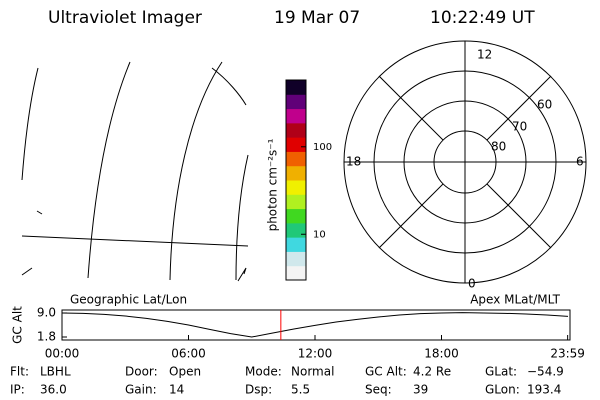 Image resolution: width=600 pixels, height=400 pixels. What do you see at coordinates (580, 162) in the screenshot?
I see `mlt-label: 6` at bounding box center [580, 162].